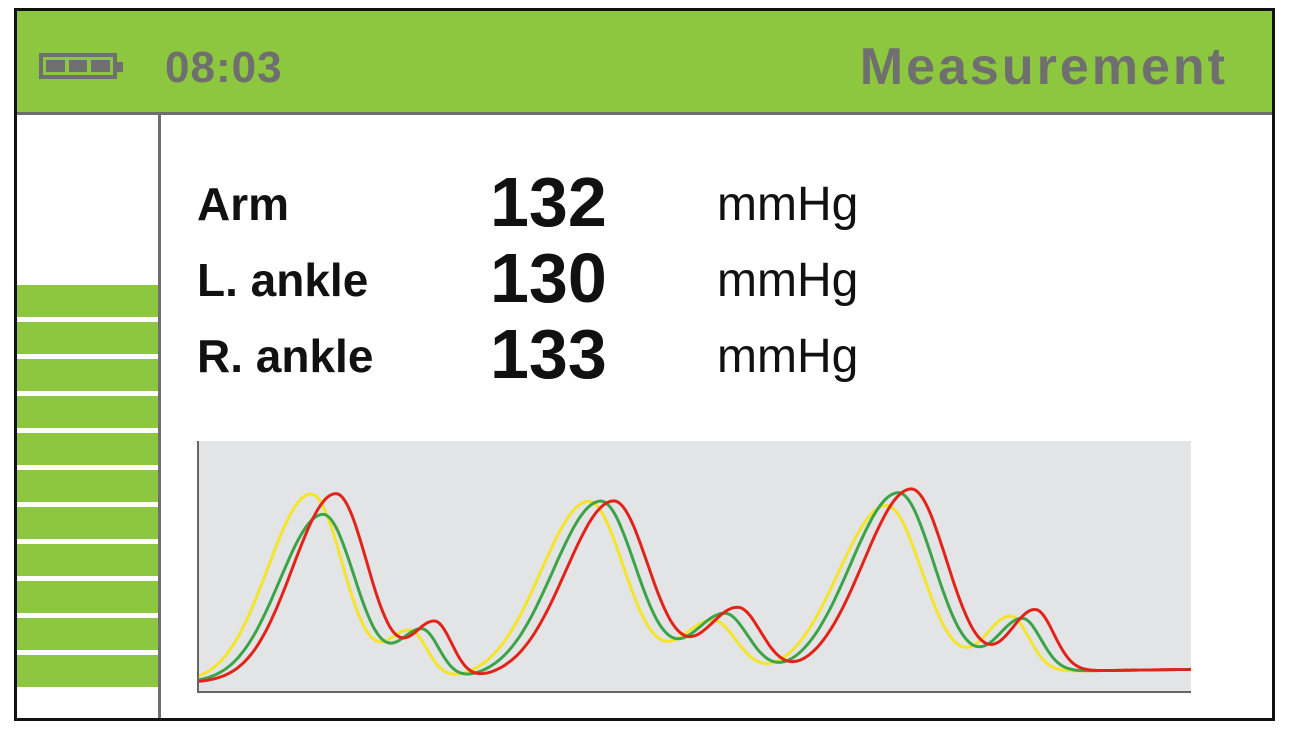 Image resolution: width=1296 pixels, height=729 pixels. Describe the element at coordinates (548, 354) in the screenshot. I see `reading-value: 133` at that location.